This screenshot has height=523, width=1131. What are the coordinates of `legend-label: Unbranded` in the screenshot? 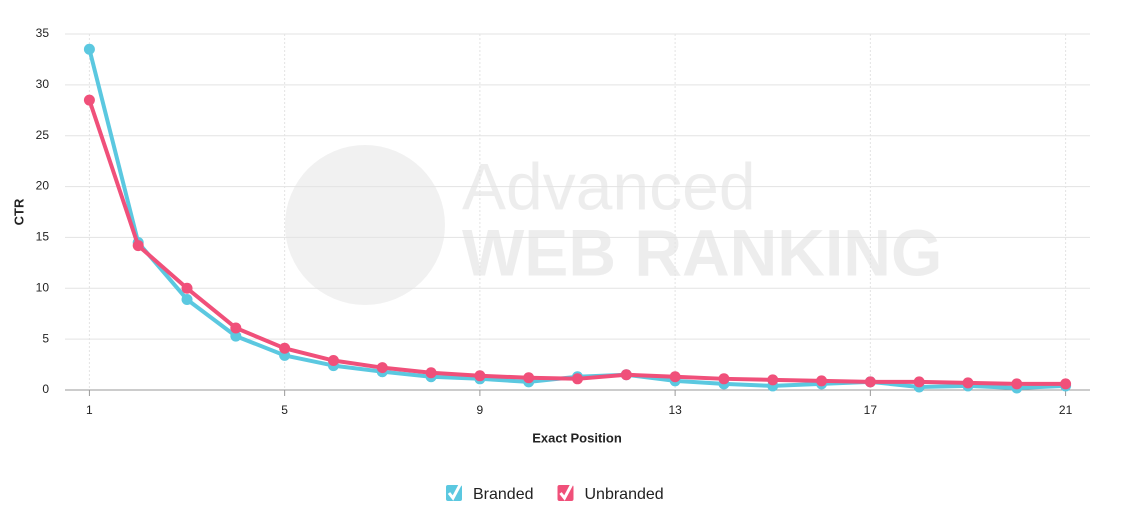 It's located at (624, 494).